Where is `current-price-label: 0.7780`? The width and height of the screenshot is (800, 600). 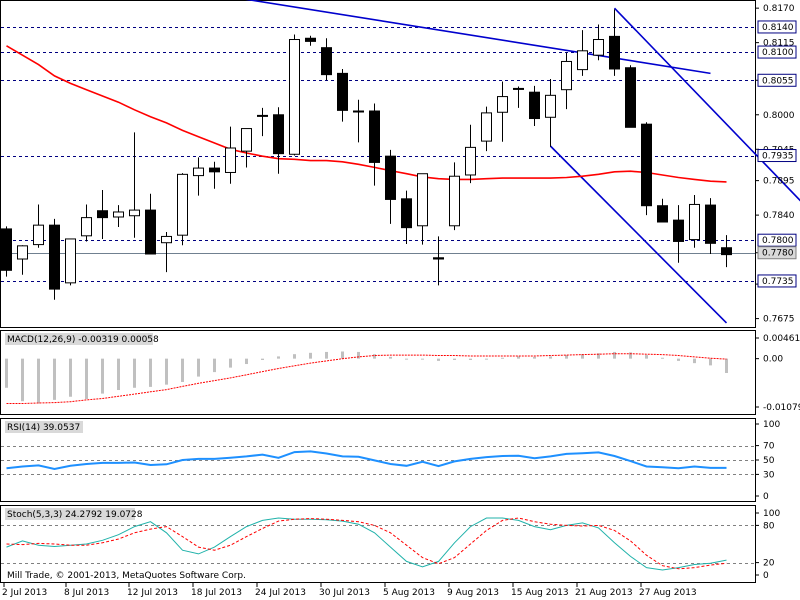 current-price-label: 0.7780 is located at coordinates (778, 254).